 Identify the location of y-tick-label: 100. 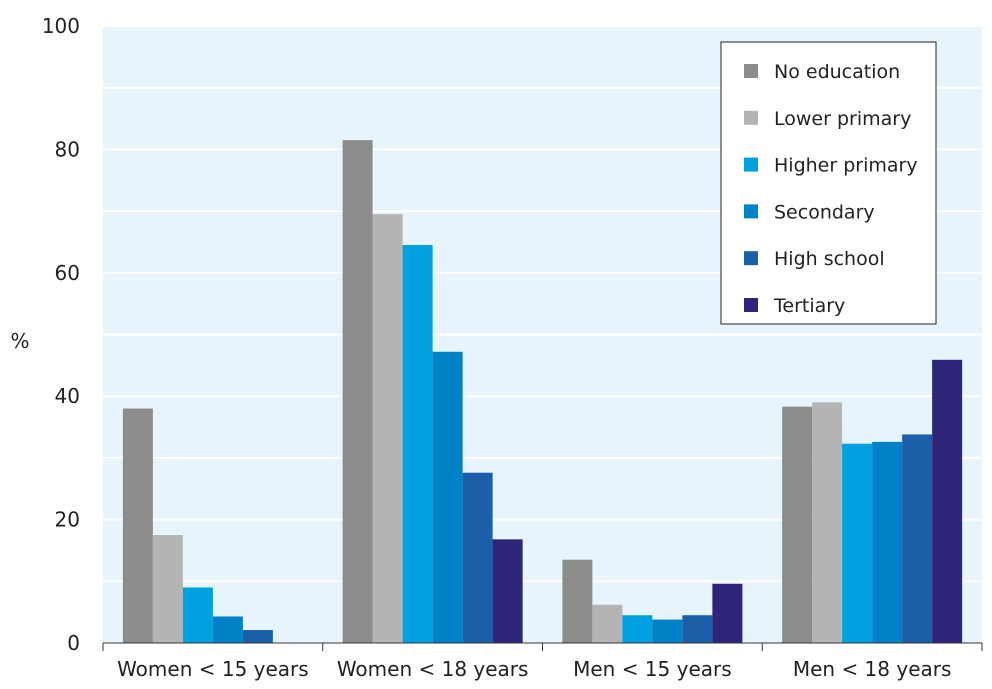
(61, 26).